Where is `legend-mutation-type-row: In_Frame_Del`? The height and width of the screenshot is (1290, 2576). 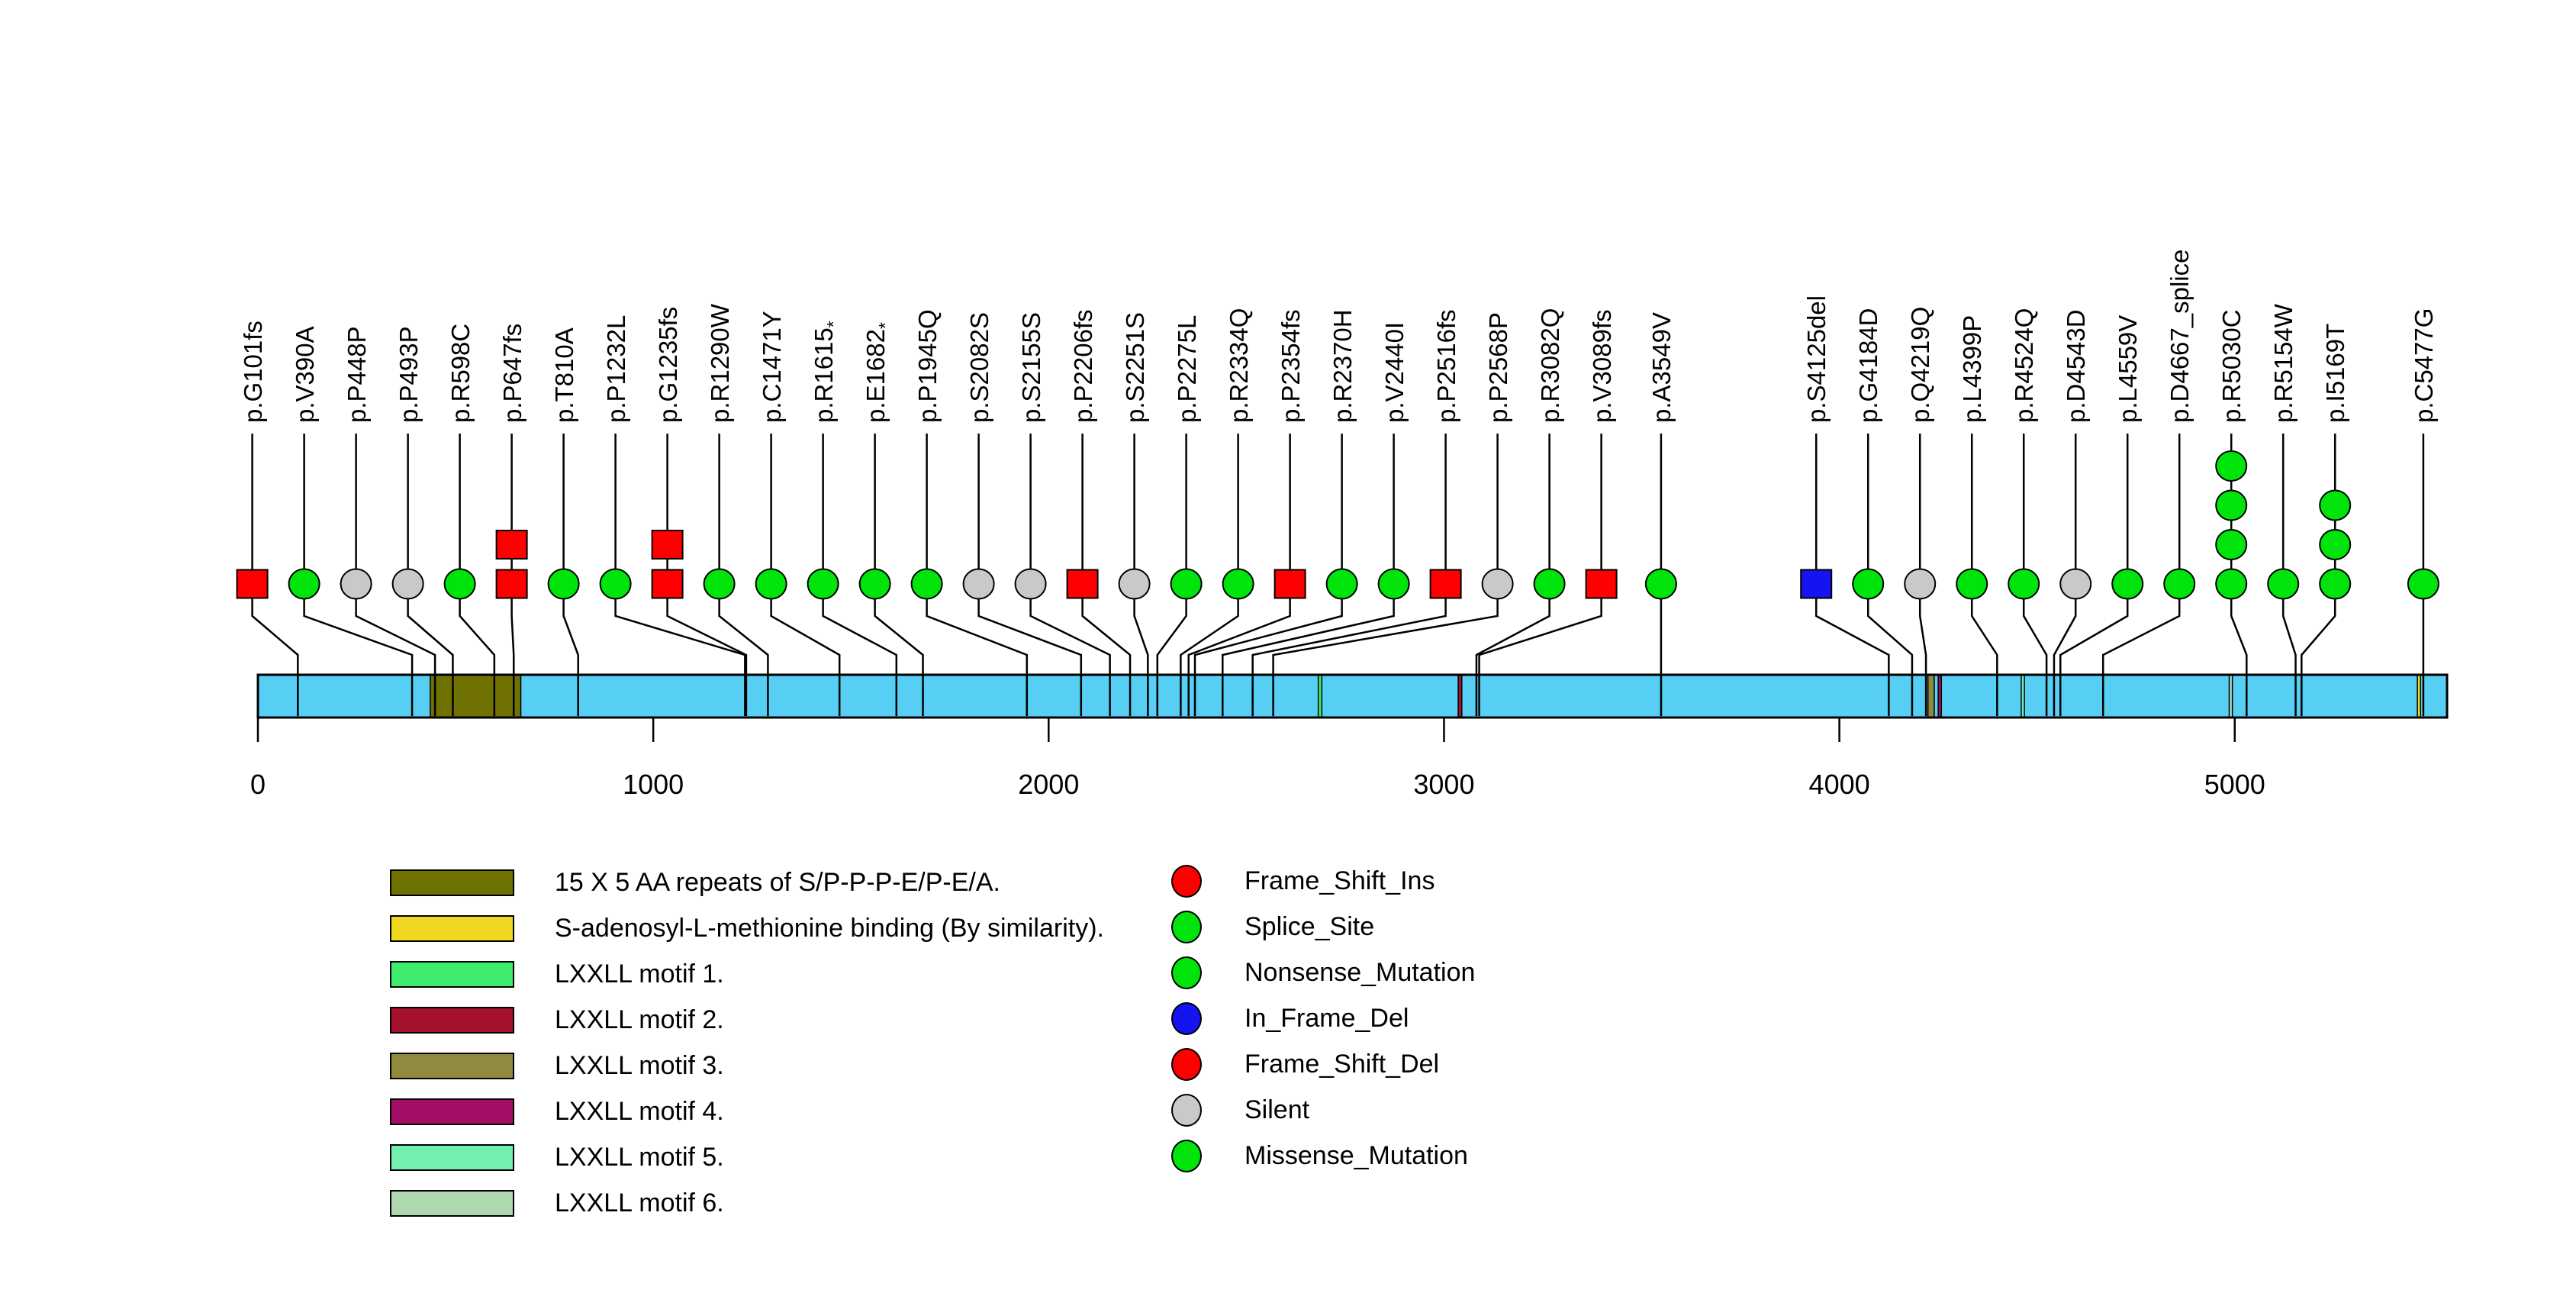 legend-mutation-type-row: In_Frame_Del is located at coordinates (1290, 1018).